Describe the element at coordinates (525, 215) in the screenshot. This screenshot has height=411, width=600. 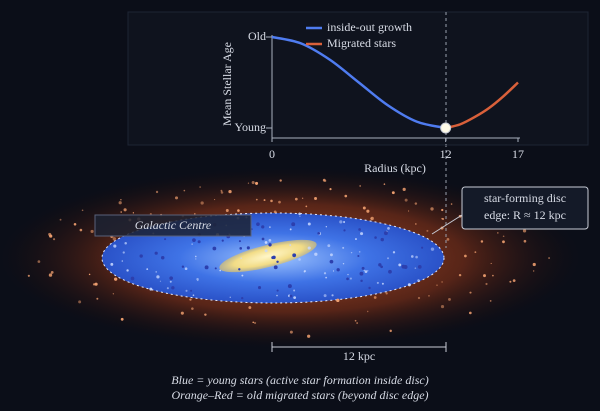
I see `edge-label: edge: R ≈ 12 kpc` at that location.